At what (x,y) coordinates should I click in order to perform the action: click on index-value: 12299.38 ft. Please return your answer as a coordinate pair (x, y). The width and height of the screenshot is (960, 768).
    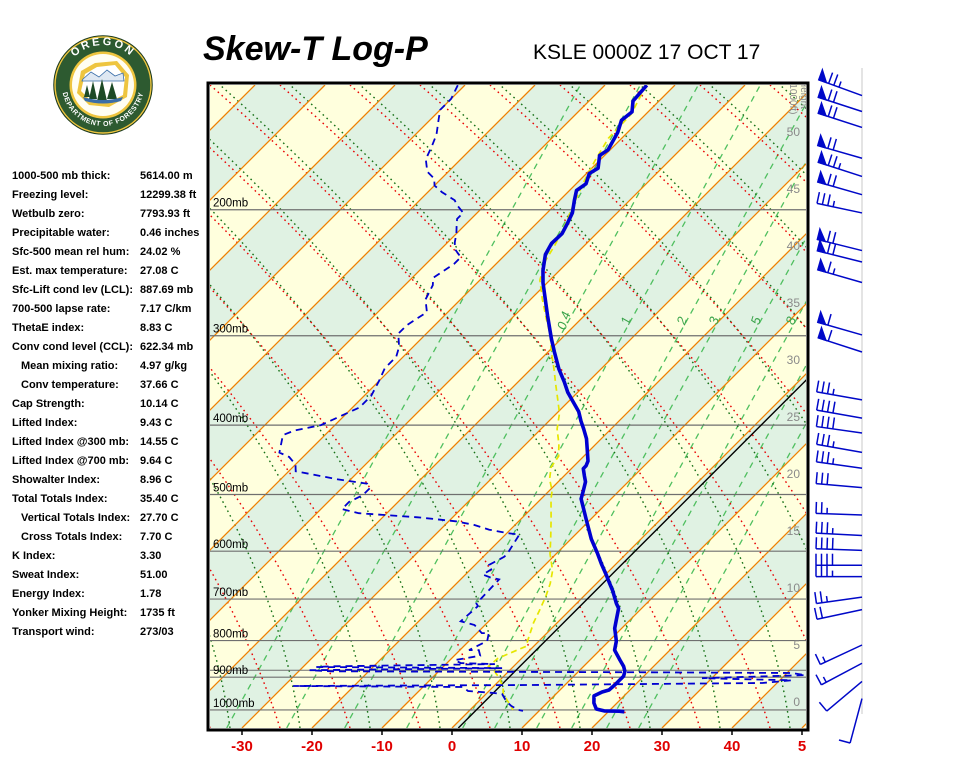
    Looking at the image, I should click on (168, 195).